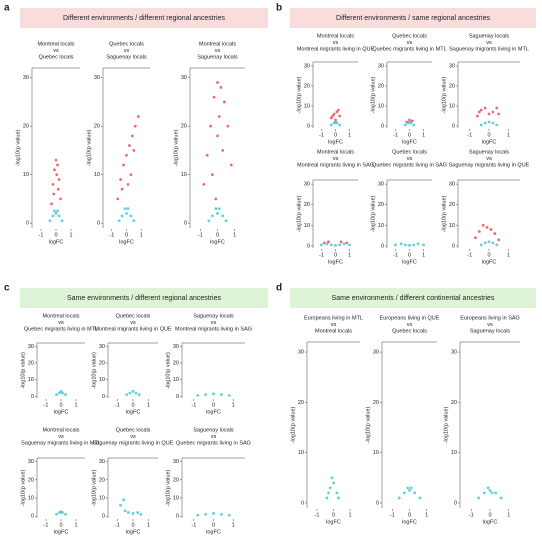 Image resolution: width=542 pixels, height=550 pixels. What do you see at coordinates (423, 135) in the screenshot?
I see `x-tick-label: 1` at bounding box center [423, 135].